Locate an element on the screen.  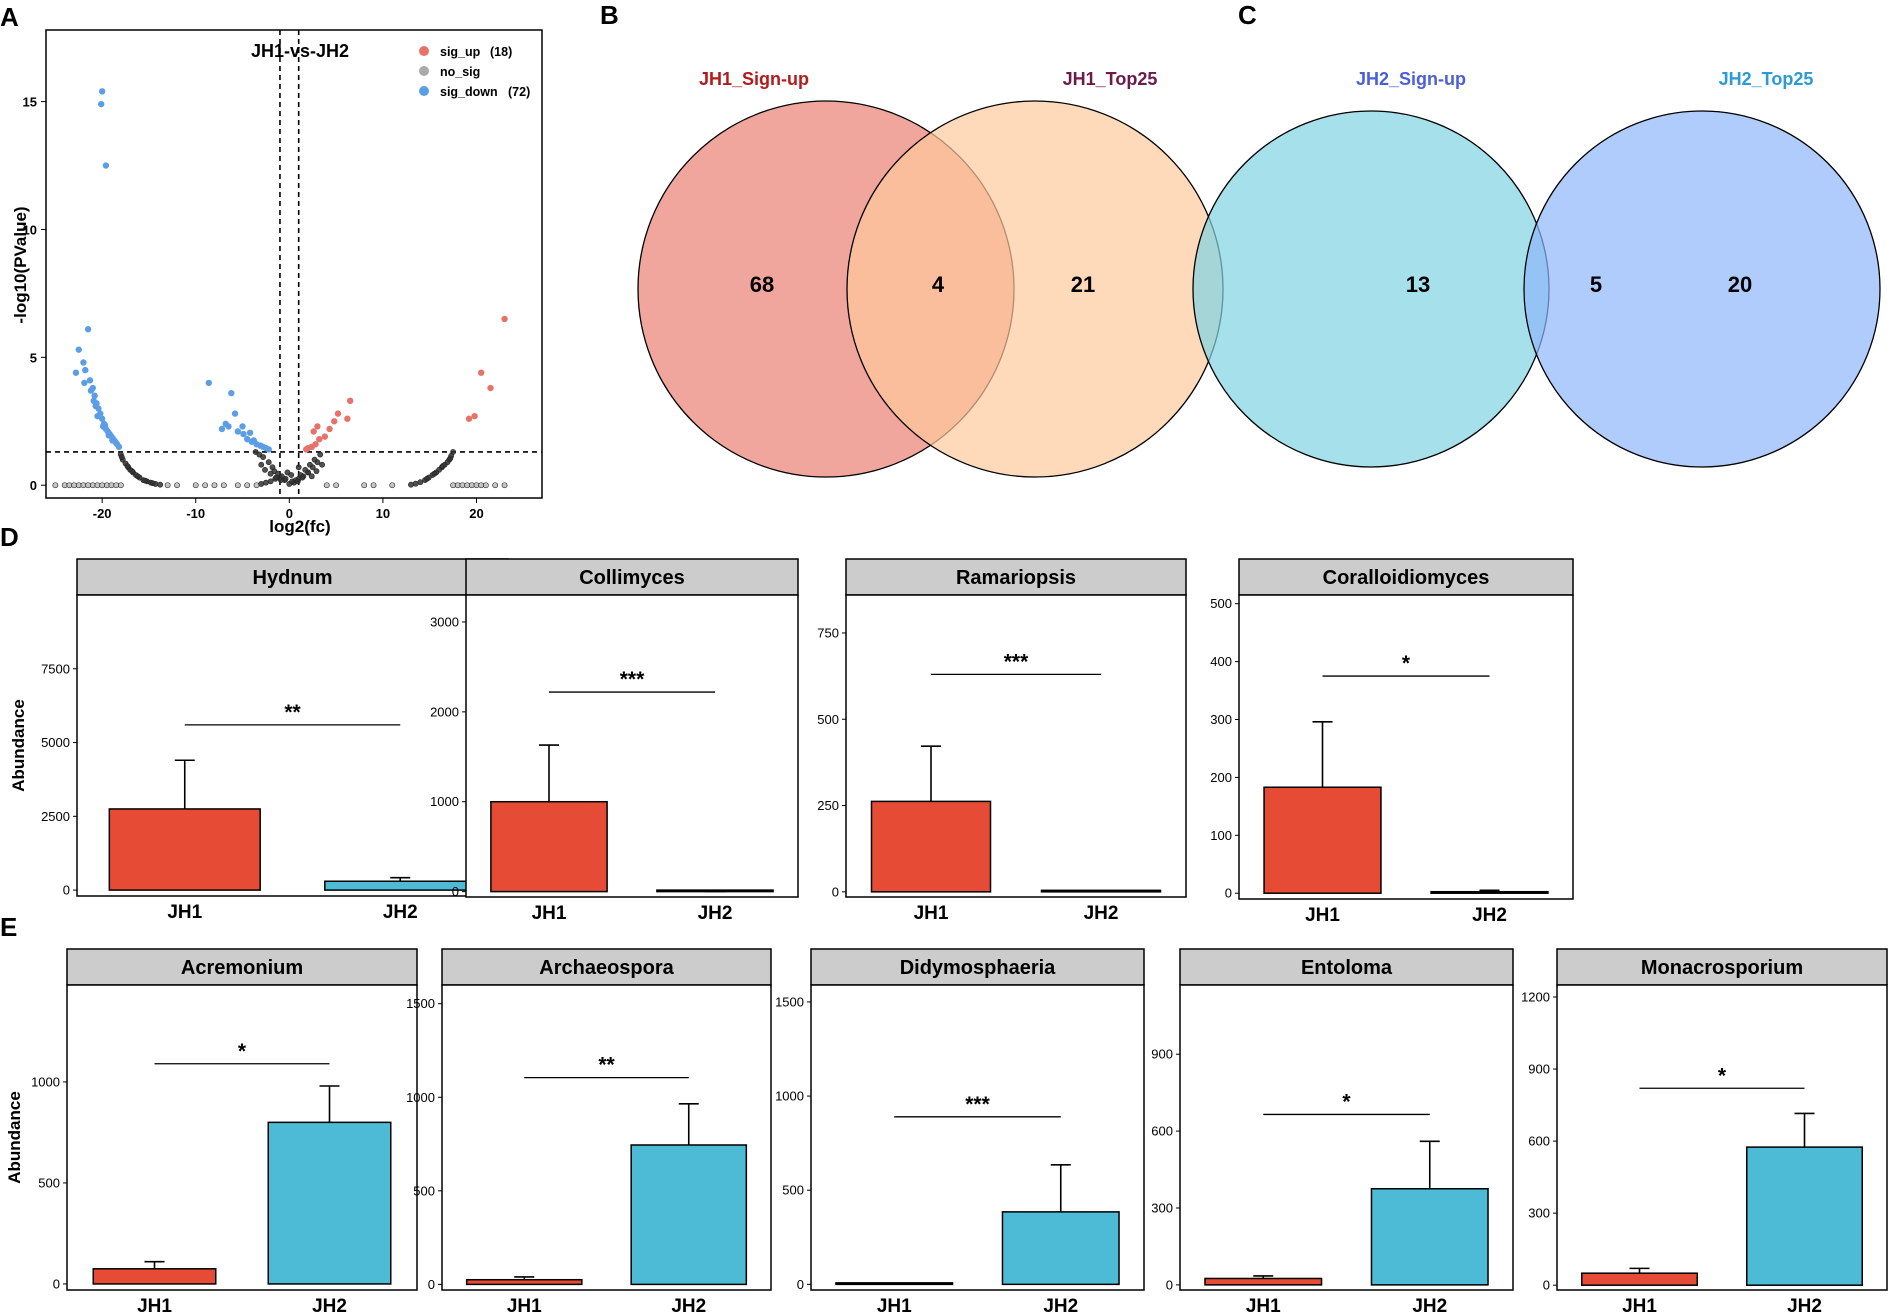
y-tick-label: 400 is located at coordinates (1221, 661).